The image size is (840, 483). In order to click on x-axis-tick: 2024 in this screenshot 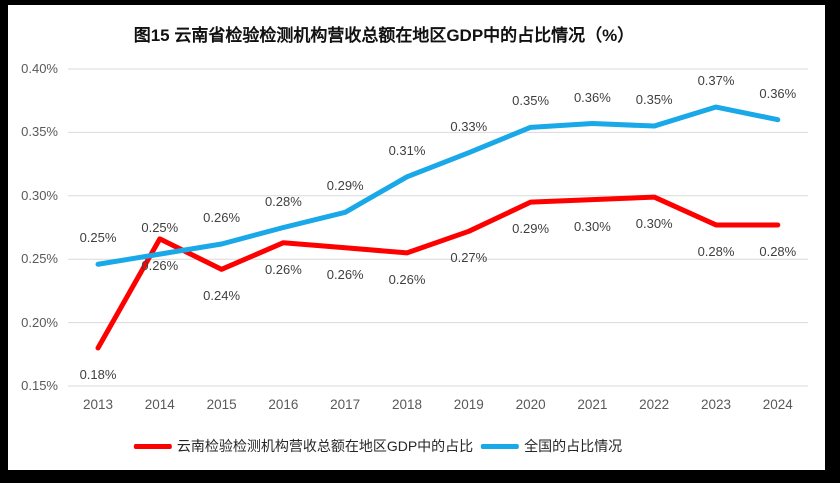, I will do `click(777, 404)`.